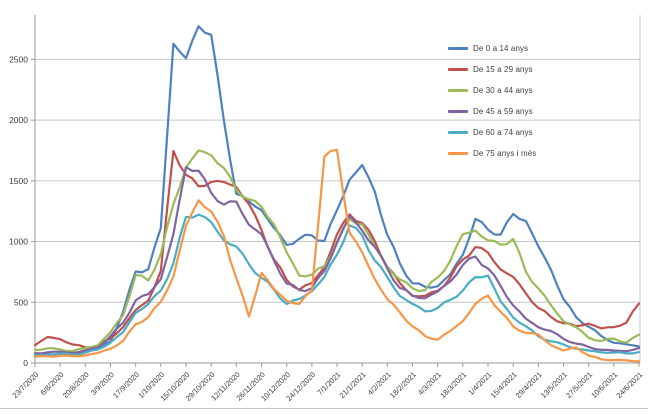 Image resolution: width=656 pixels, height=420 pixels. What do you see at coordinates (503, 69) in the screenshot?
I see `legend-label: De 15 a 29 anys` at bounding box center [503, 69].